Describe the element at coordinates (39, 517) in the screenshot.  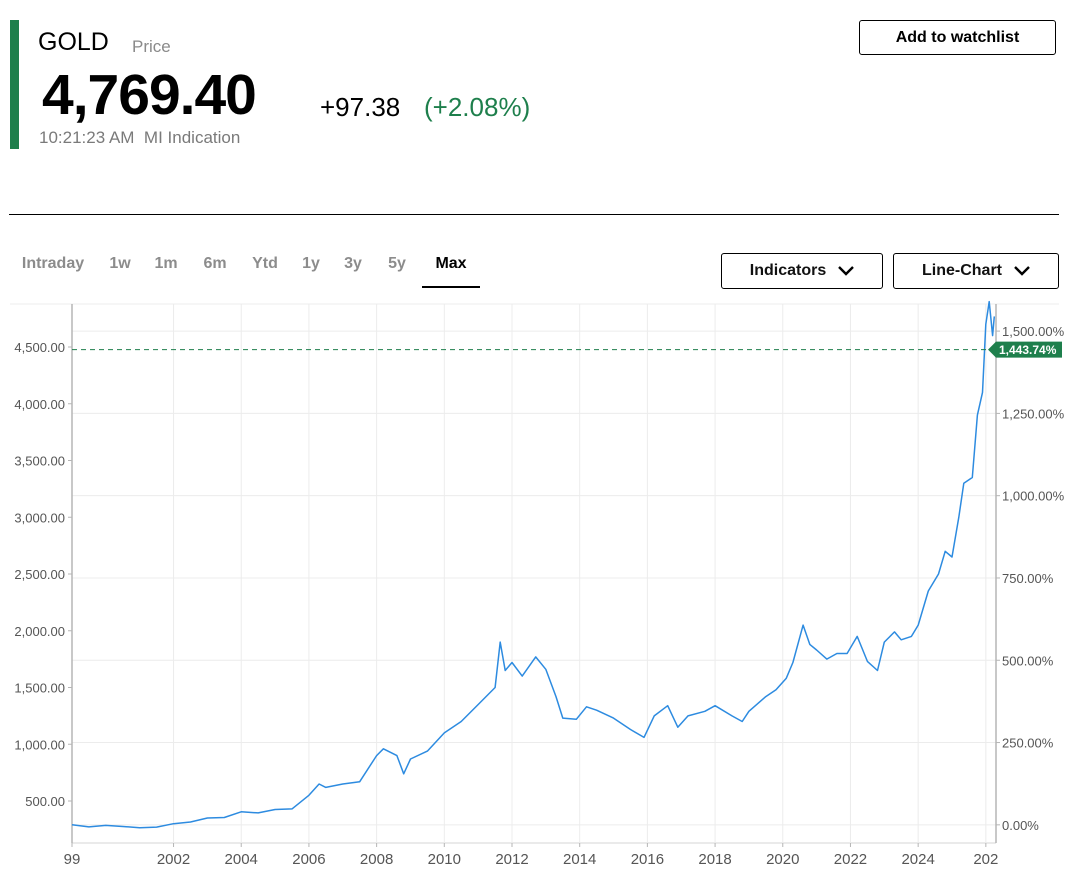
I see `y-left-tick-label: 3,000.00` at that location.